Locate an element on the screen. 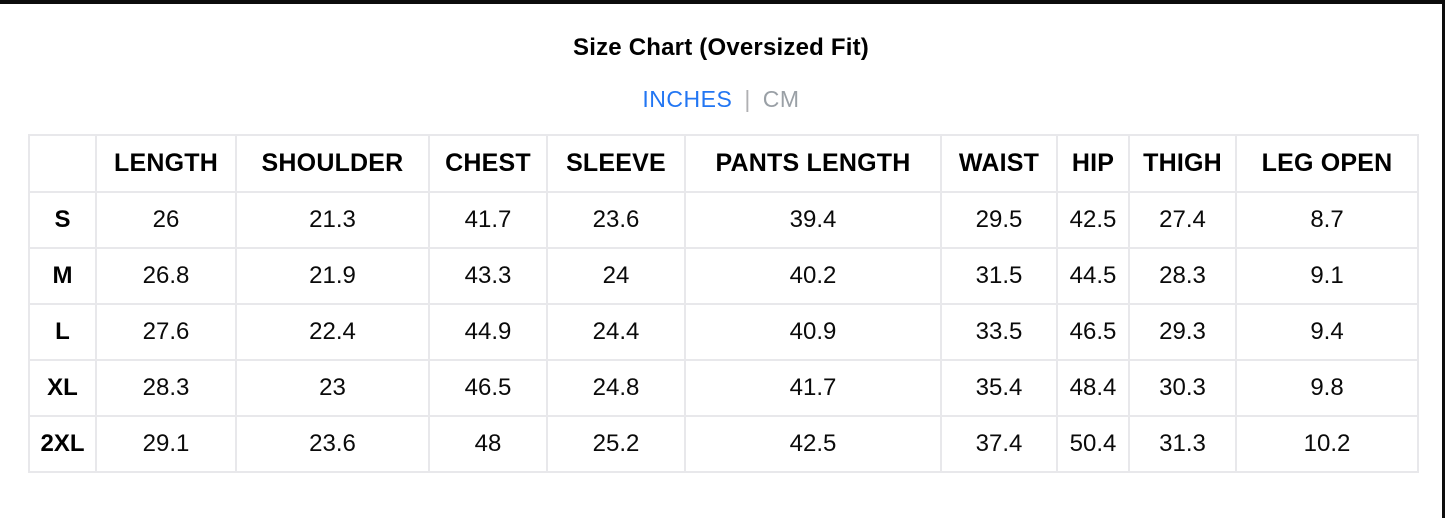 The height and width of the screenshot is (518, 1445). column-header: SLEEVE is located at coordinates (616, 163).